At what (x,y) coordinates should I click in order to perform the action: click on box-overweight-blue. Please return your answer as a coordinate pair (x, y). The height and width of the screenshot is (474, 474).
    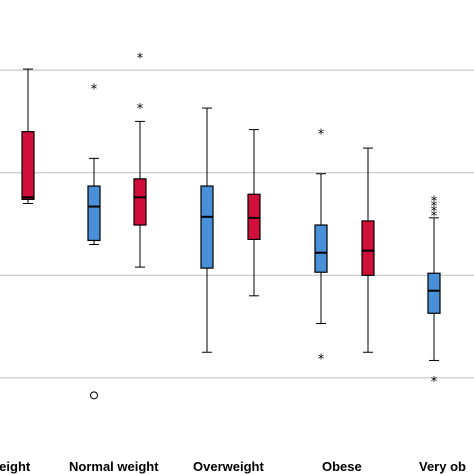
    Looking at the image, I should click on (207, 230).